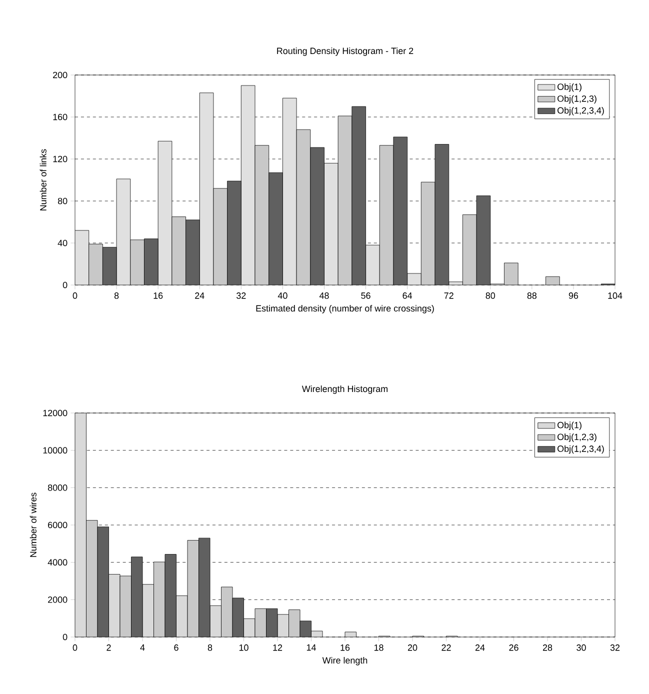 This screenshot has height=694, width=649. I want to click on x-tick-label: 40, so click(283, 295).